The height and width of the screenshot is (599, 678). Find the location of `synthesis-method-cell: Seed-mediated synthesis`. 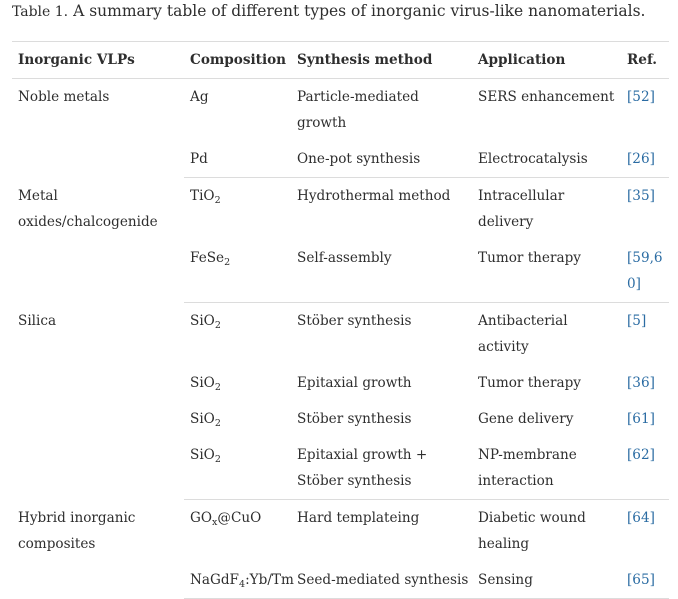

synthesis-method-cell: Seed-mediated synthesis is located at coordinates (381, 580).